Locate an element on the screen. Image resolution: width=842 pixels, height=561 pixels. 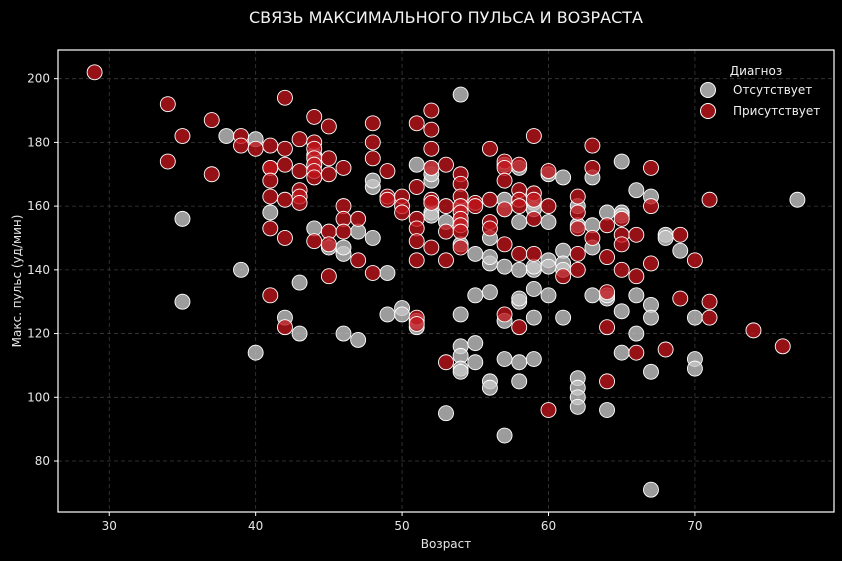
y-tick-label: 80 is located at coordinates (42, 461).